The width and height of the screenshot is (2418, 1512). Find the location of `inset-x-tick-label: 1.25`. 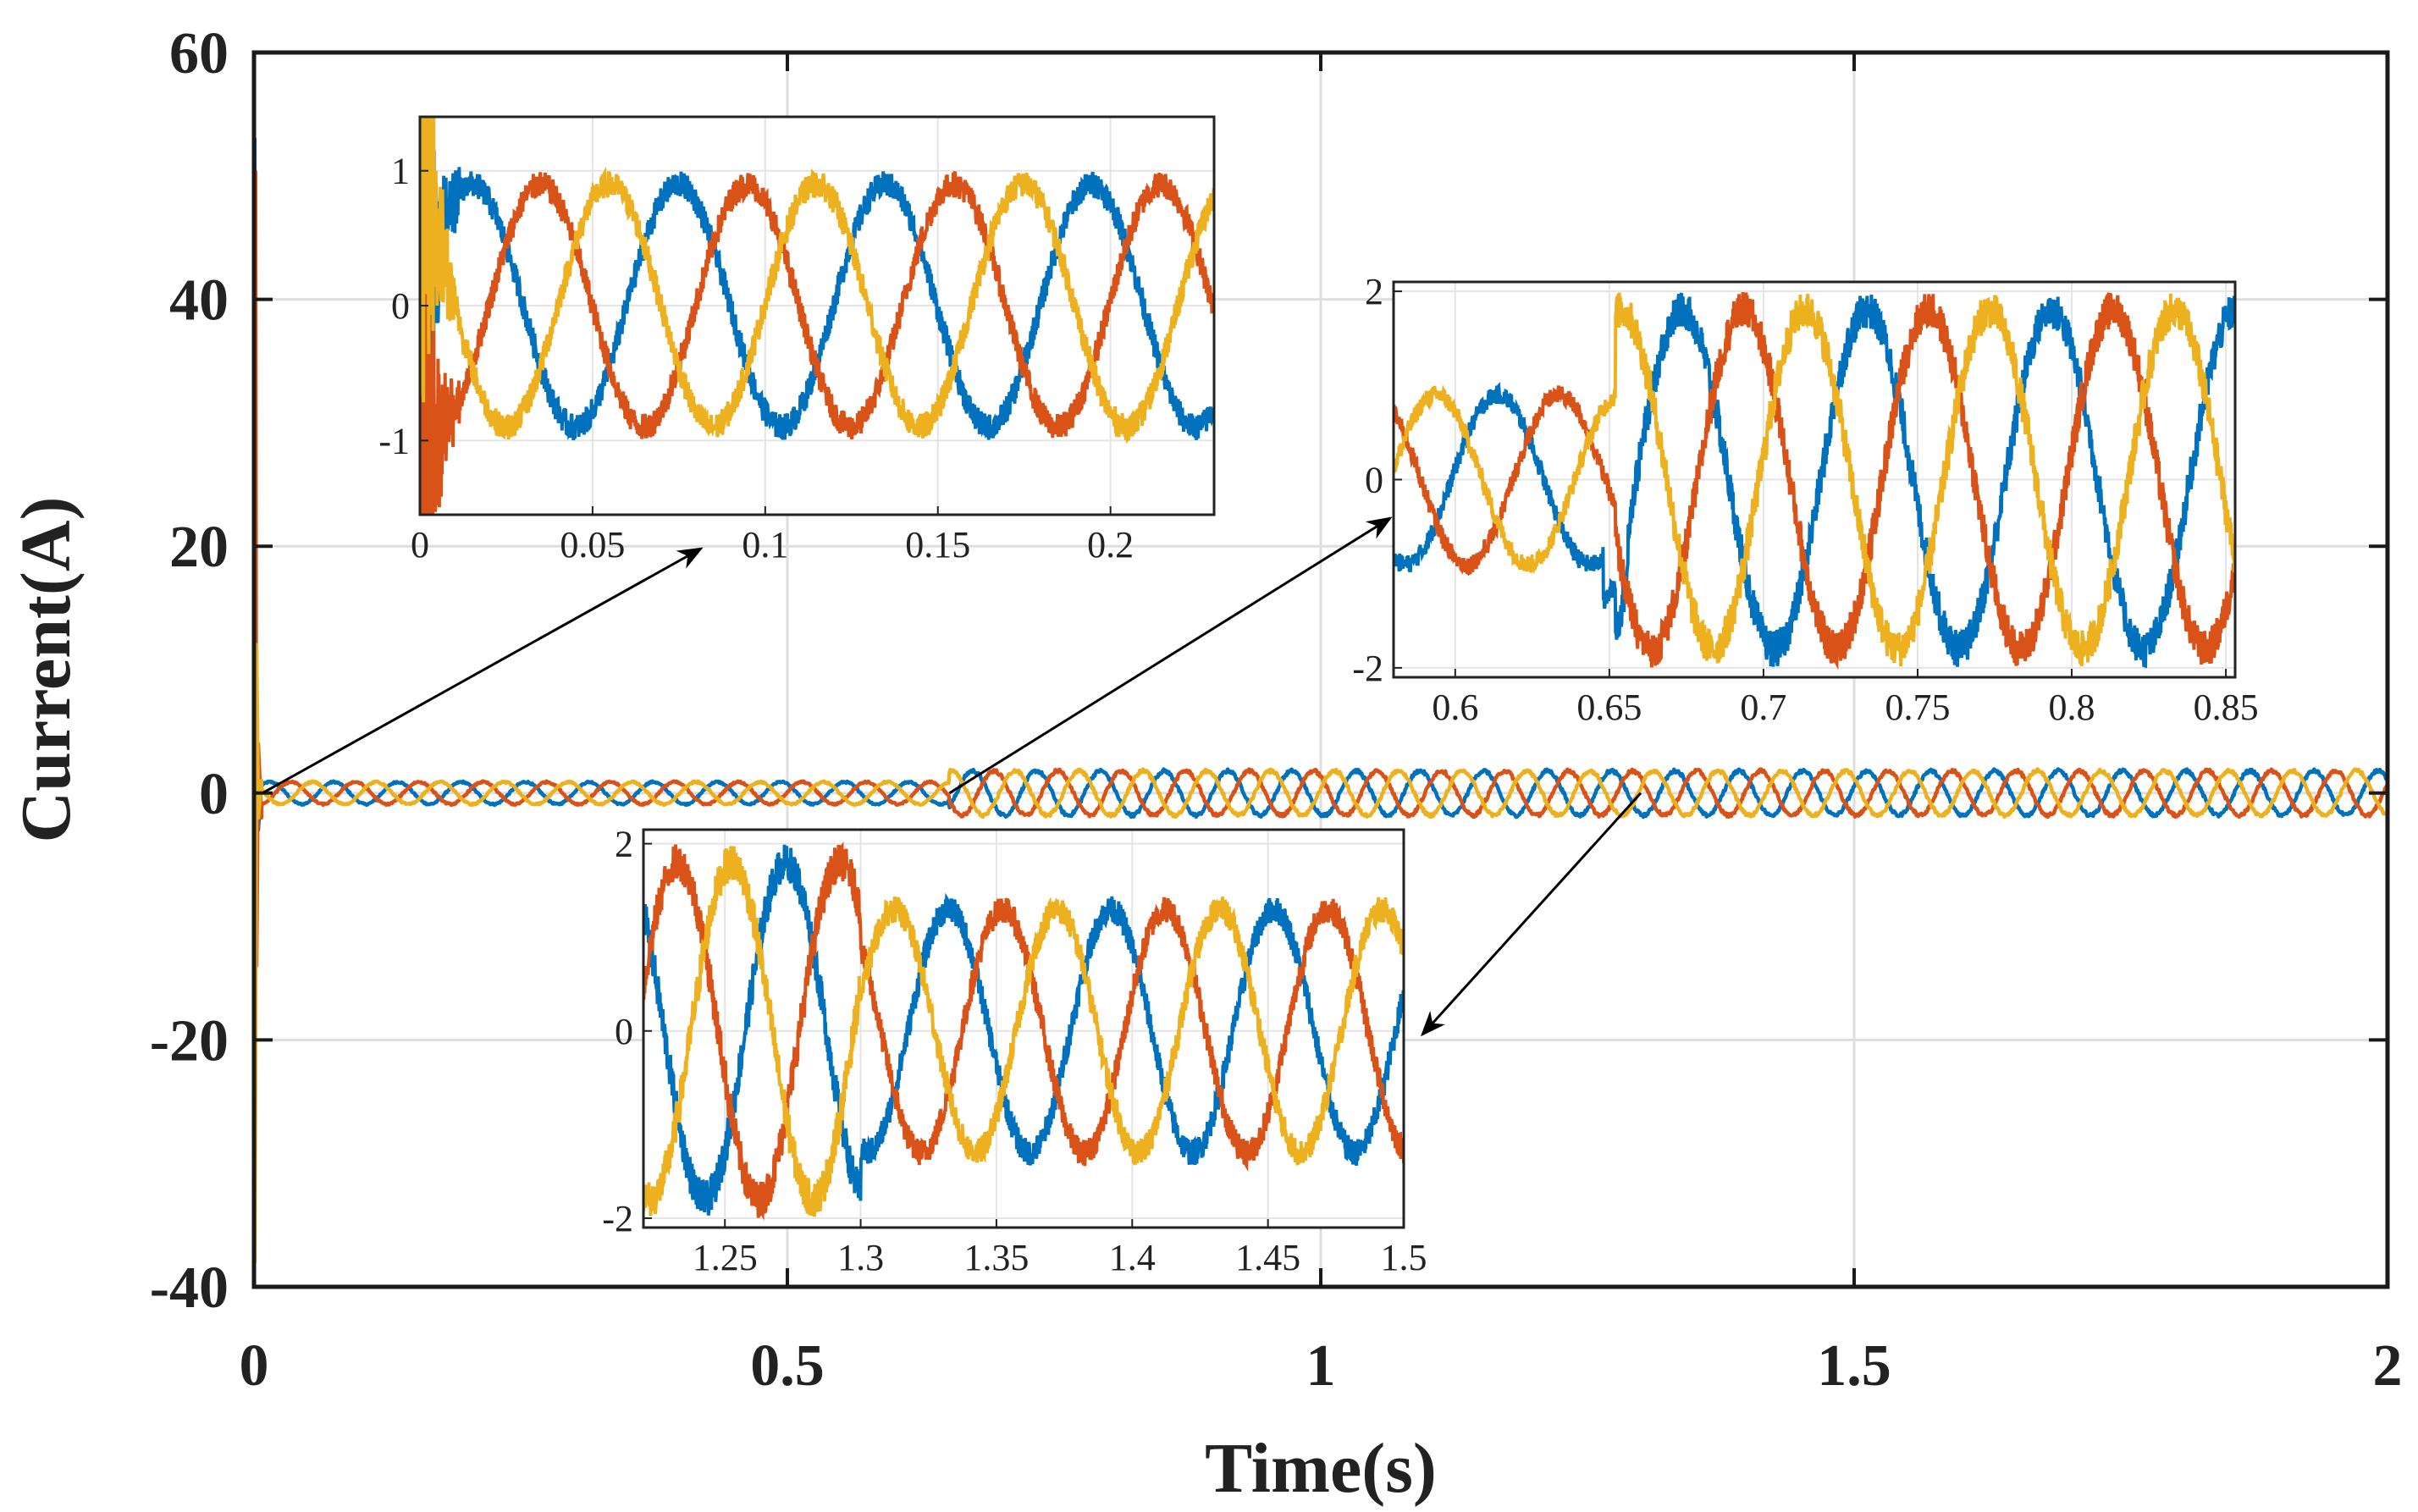

inset-x-tick-label: 1.25 is located at coordinates (725, 1257).